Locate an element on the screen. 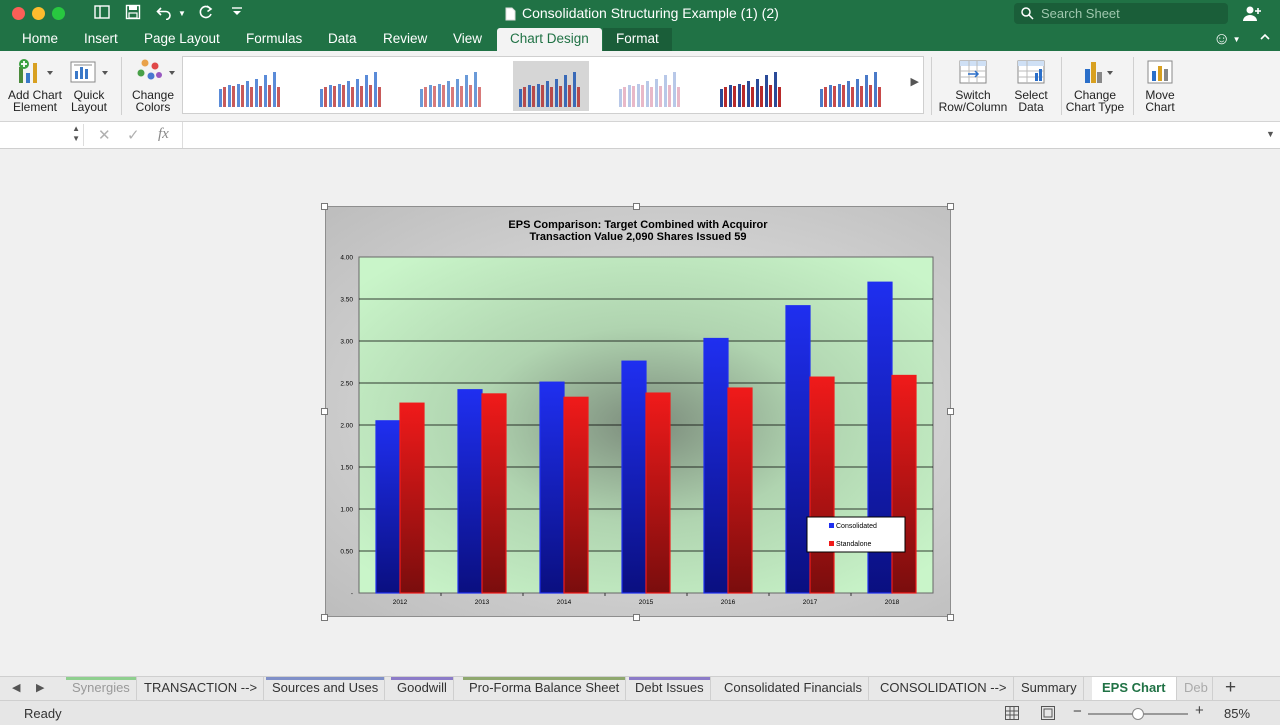  sheet-tab-transaction: TRANSACTION --> is located at coordinates (201, 688).